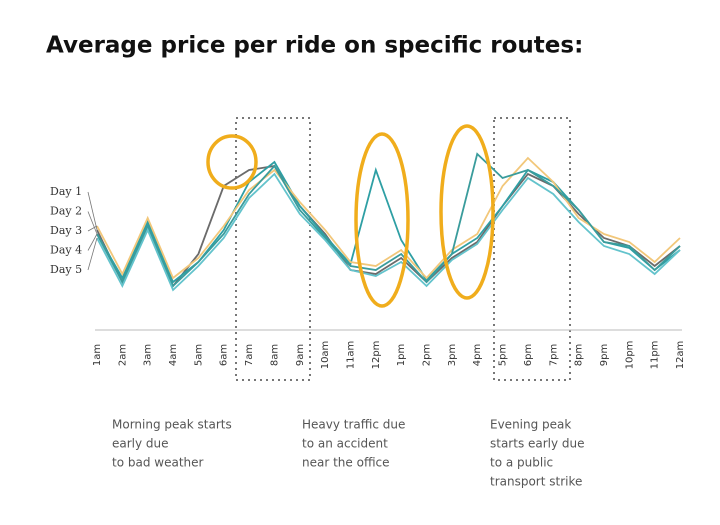 This screenshot has width=720, height=525. Describe the element at coordinates (345, 444) in the screenshot. I see `annotation: to an accident` at that location.